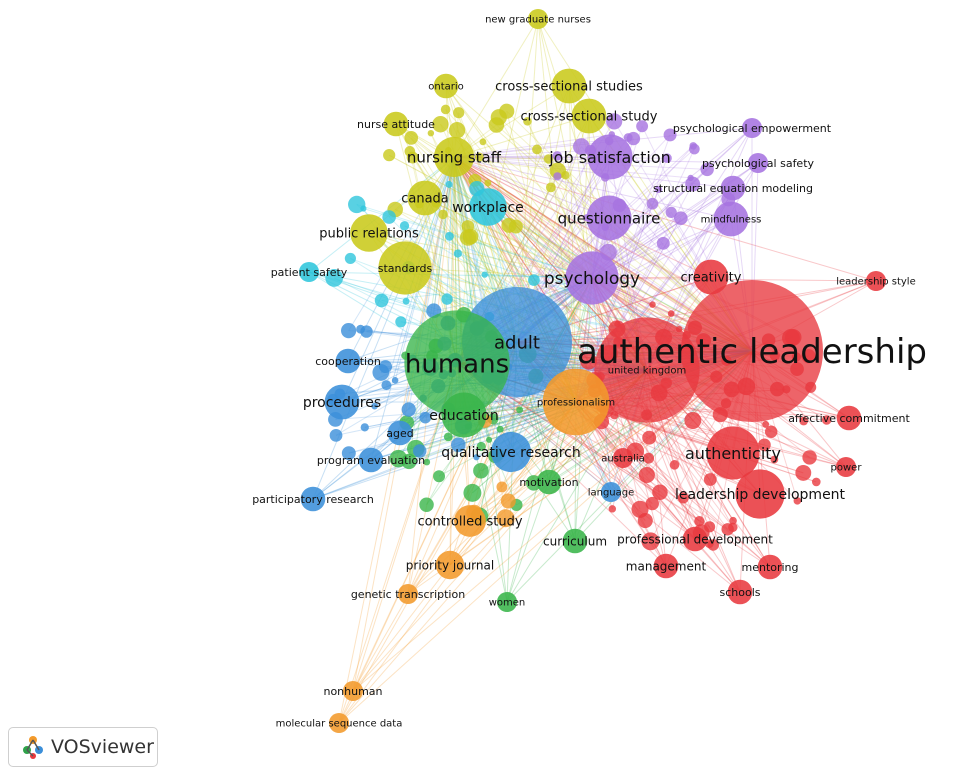  What do you see at coordinates (575, 541) in the screenshot?
I see `network-node-curriculum` at bounding box center [575, 541].